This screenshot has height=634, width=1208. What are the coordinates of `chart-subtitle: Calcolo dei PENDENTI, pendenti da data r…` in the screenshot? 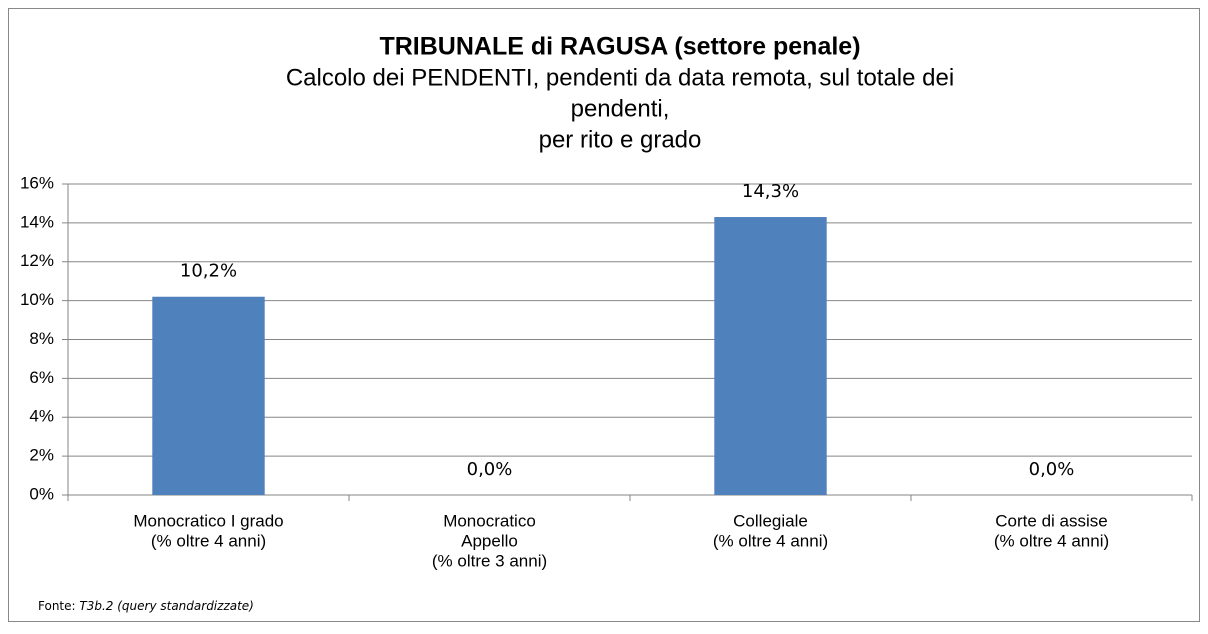 It's located at (620, 77).